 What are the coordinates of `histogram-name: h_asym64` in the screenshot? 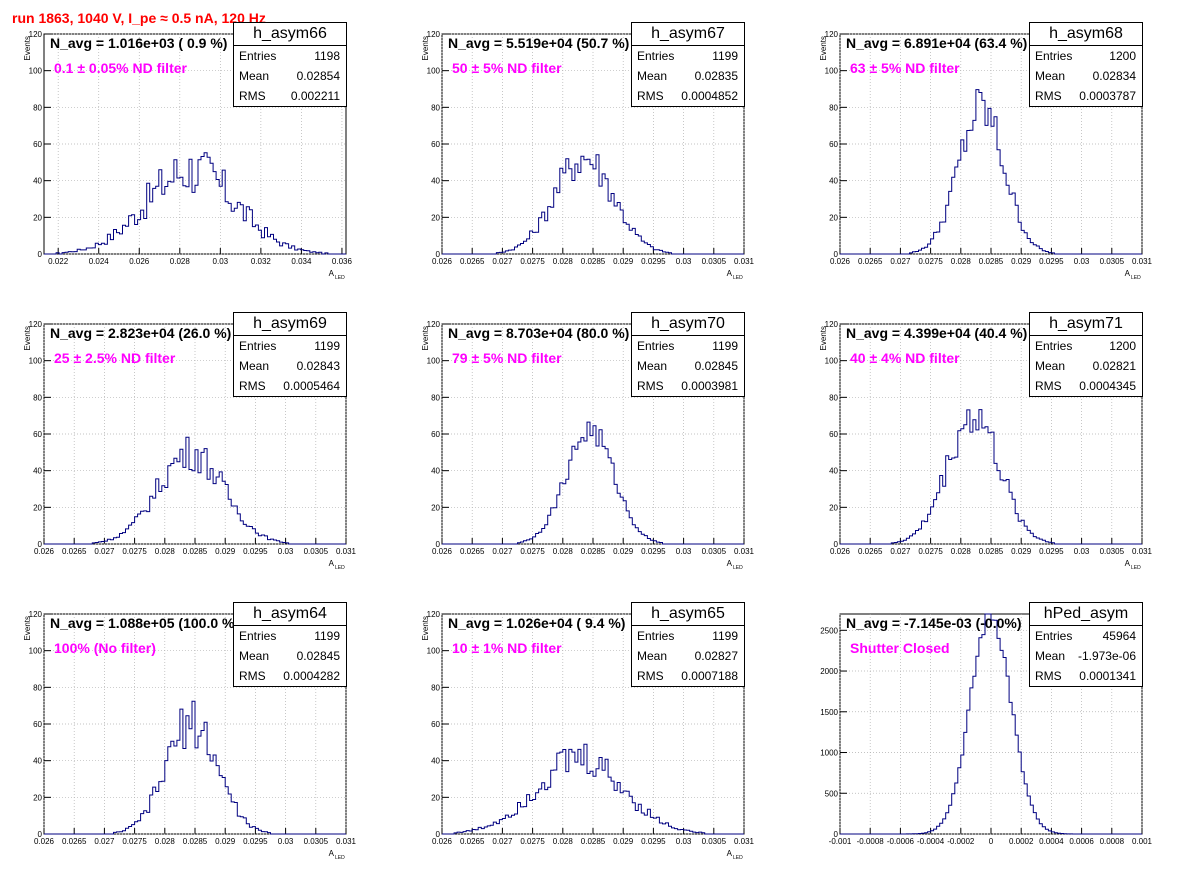 It's located at (290, 614).